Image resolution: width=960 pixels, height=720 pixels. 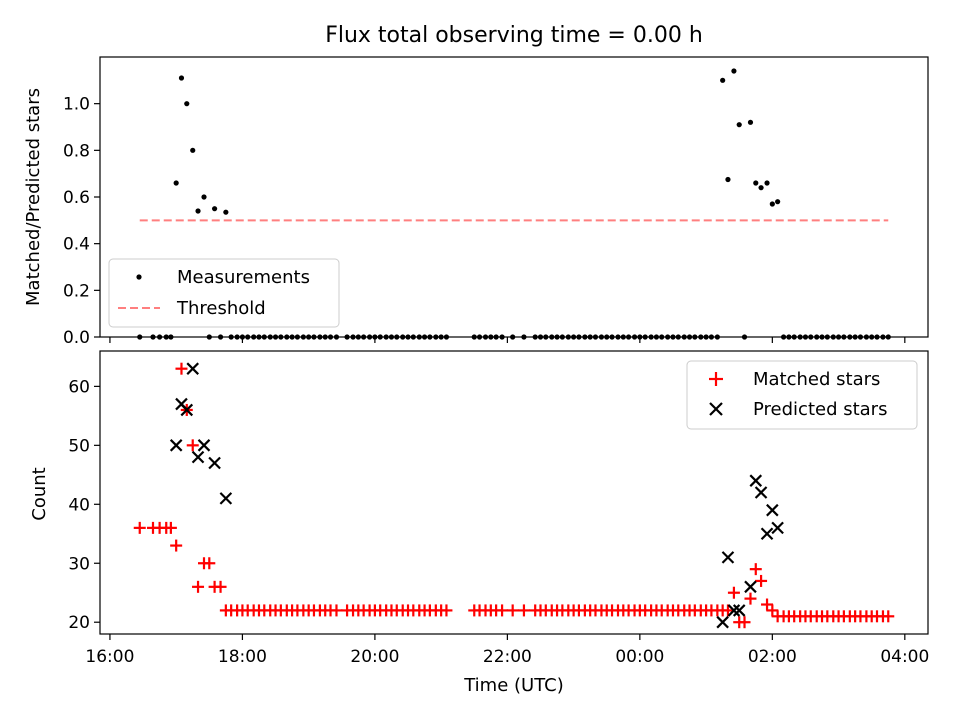 I want to click on top-y-tick-label: 0.0, so click(x=76, y=338).